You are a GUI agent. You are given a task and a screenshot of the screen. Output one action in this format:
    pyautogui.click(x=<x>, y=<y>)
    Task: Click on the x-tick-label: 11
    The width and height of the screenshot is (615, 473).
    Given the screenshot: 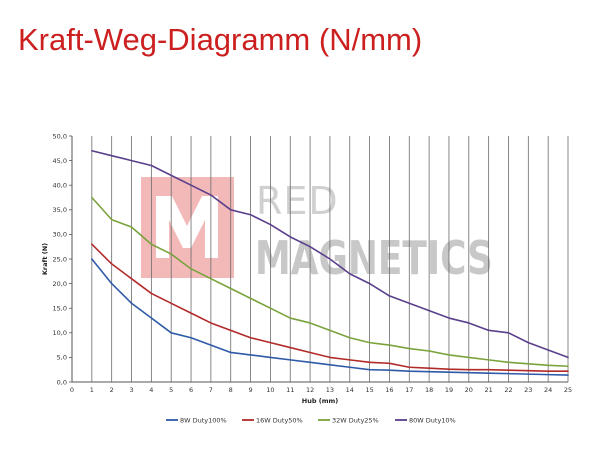 What is the action you would take?
    pyautogui.click(x=290, y=390)
    